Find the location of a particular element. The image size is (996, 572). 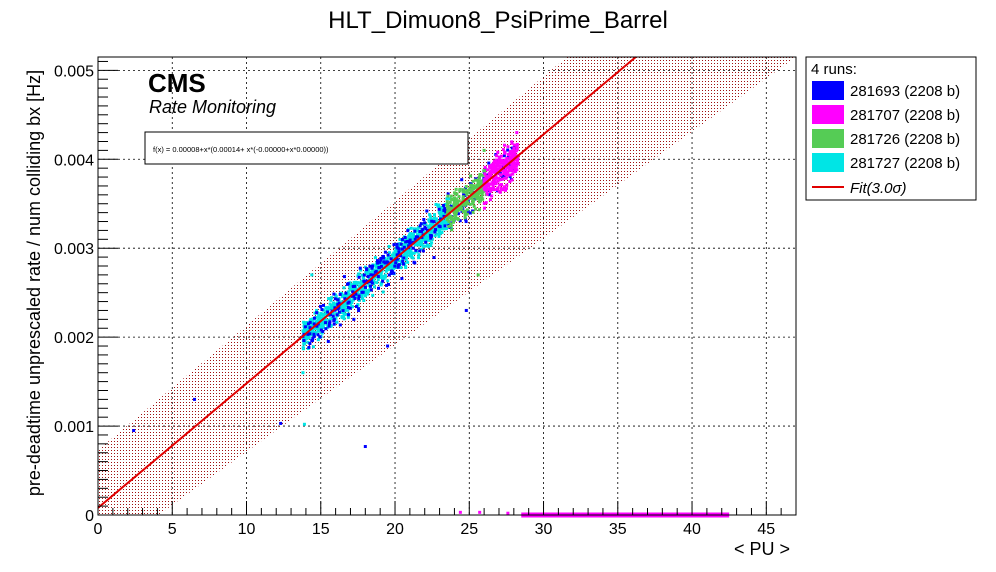

x-tick-label: 15 is located at coordinates (321, 529).